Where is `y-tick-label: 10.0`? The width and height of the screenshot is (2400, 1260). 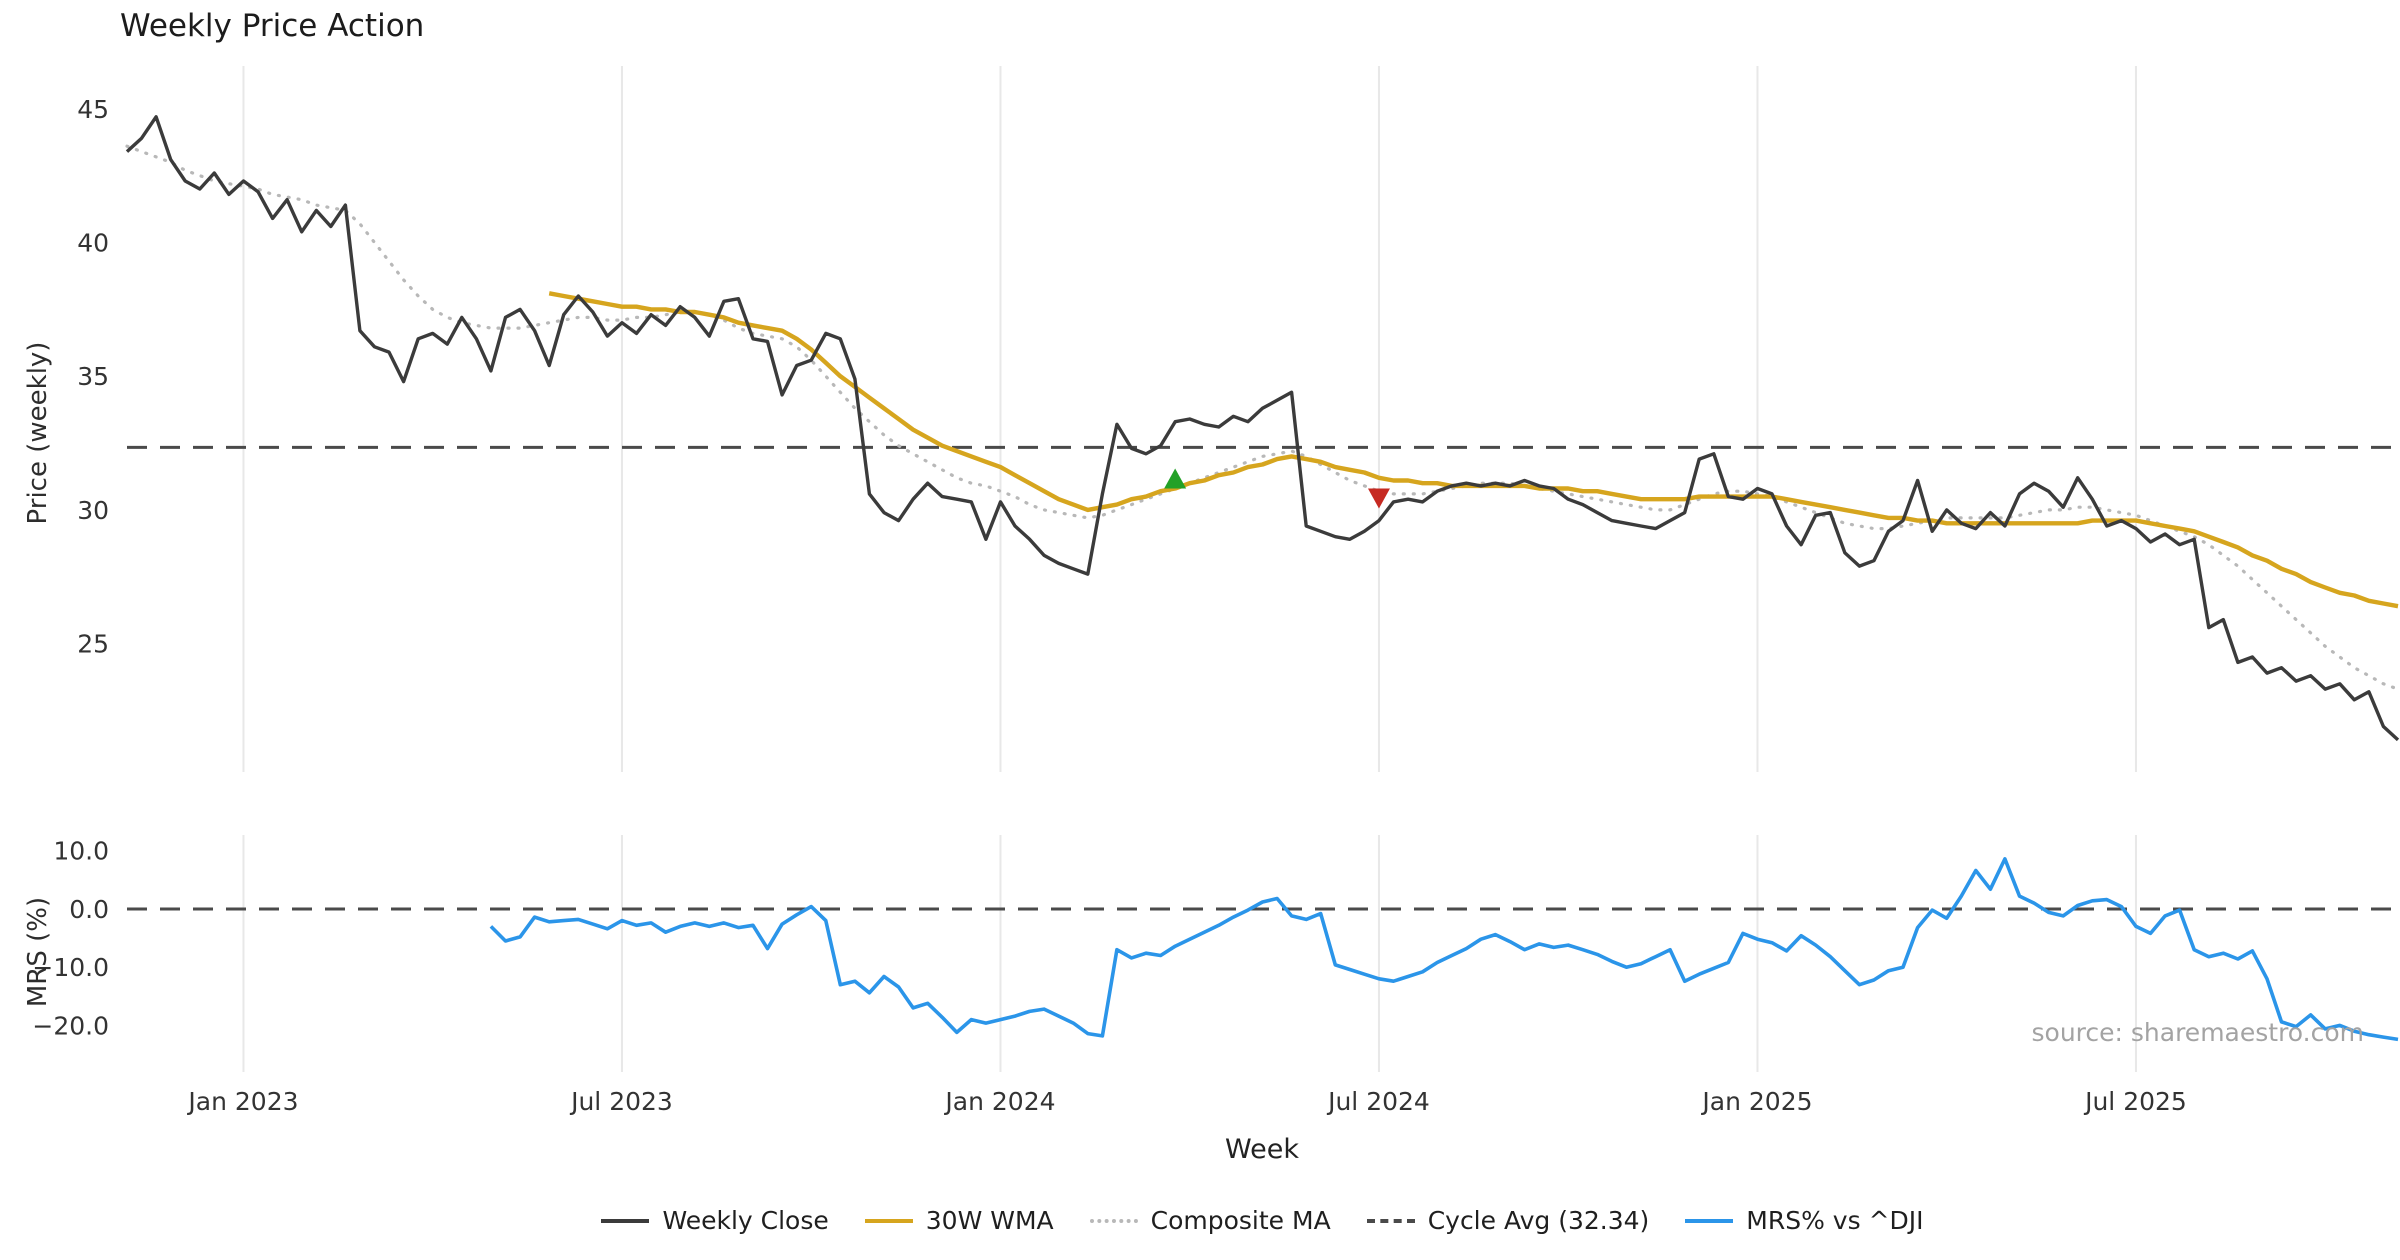 y-tick-label: 10.0 is located at coordinates (81, 851).